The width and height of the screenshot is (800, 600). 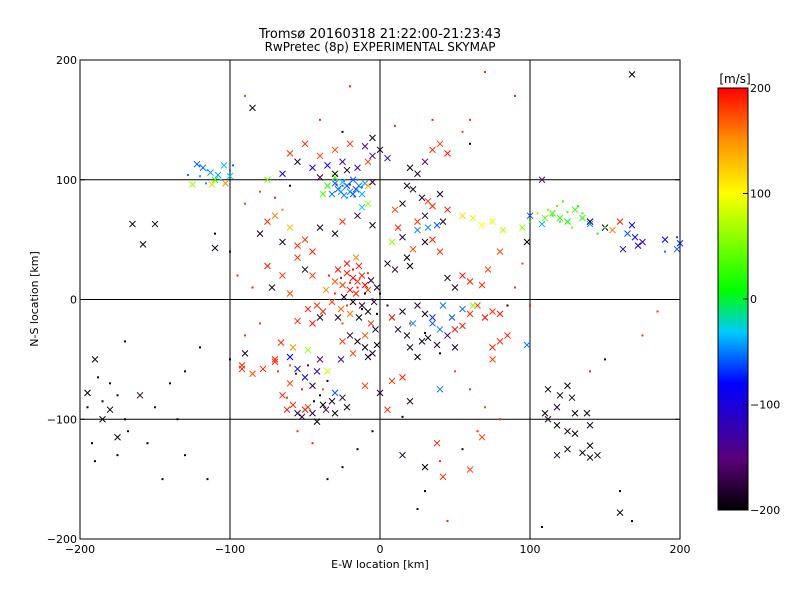 I want to click on colorbar-tick-label: 0, so click(x=753, y=299).